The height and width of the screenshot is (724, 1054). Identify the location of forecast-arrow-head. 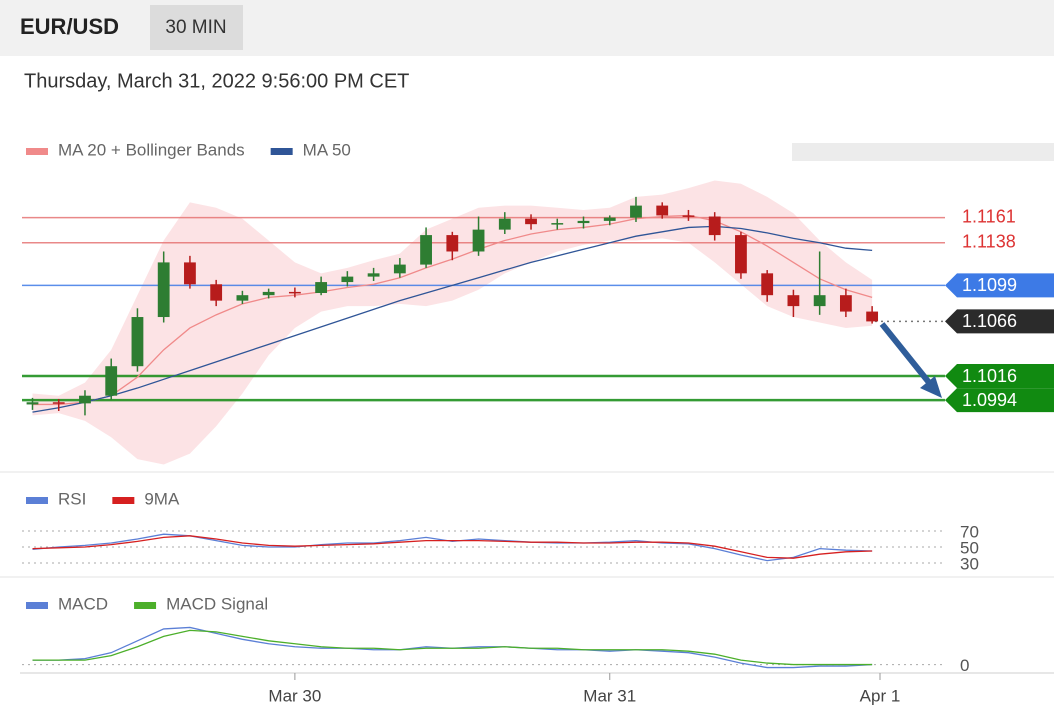
(931, 387).